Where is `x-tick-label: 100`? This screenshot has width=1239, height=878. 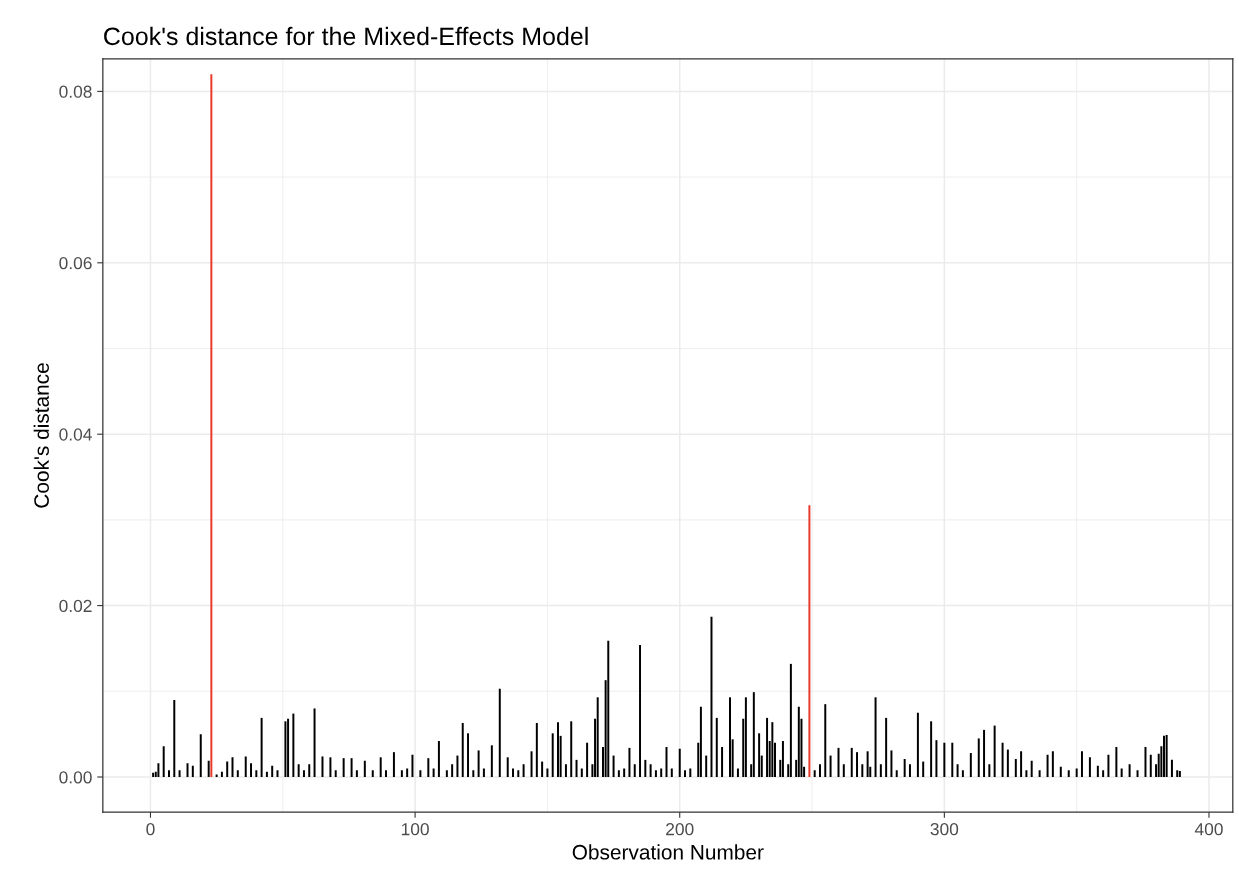
x-tick-label: 100 is located at coordinates (415, 829).